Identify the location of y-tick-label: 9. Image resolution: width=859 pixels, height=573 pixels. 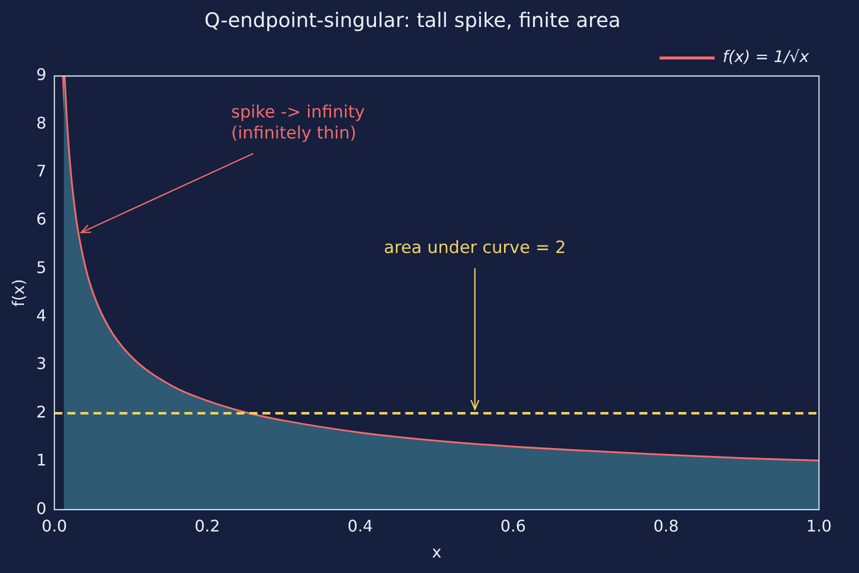
(41, 74).